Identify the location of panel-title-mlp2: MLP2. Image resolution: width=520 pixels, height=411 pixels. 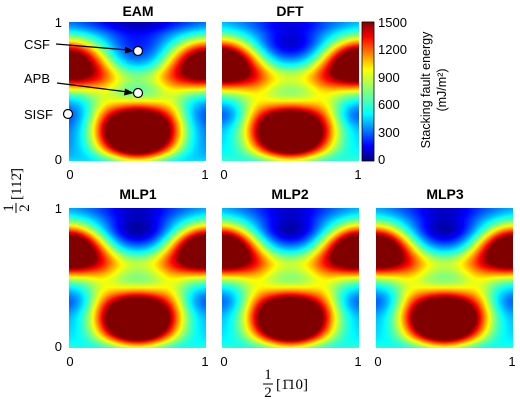
(290, 194).